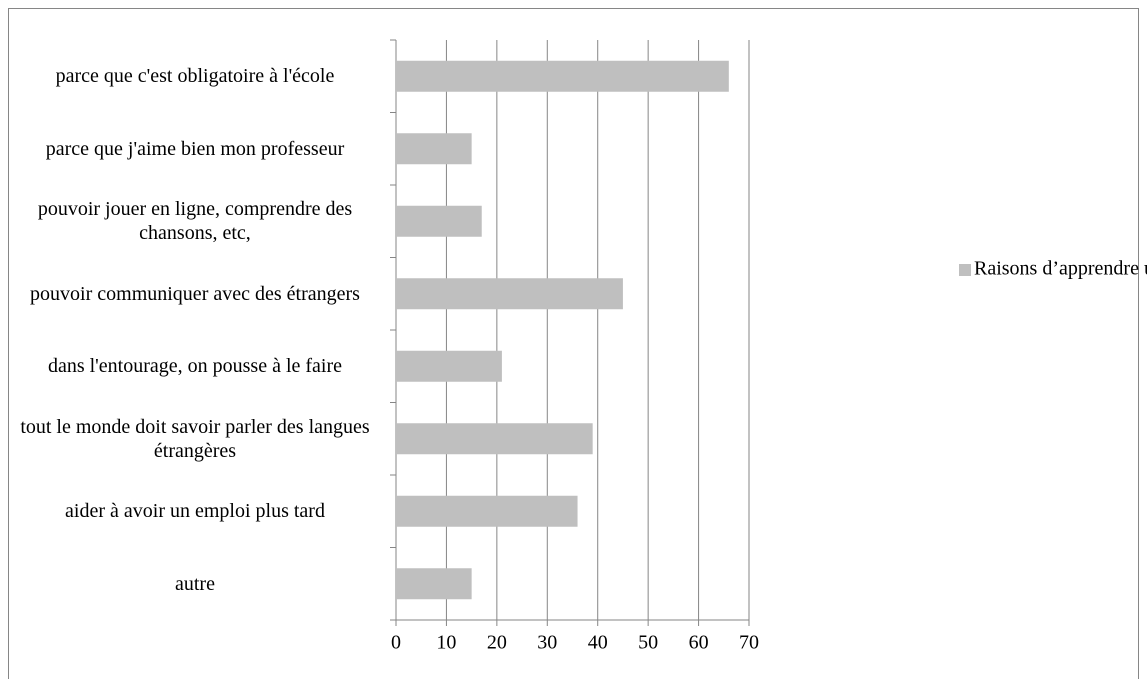 Image resolution: width=1147 pixels, height=679 pixels. Describe the element at coordinates (648, 643) in the screenshot. I see `x-tick-label: 50` at that location.